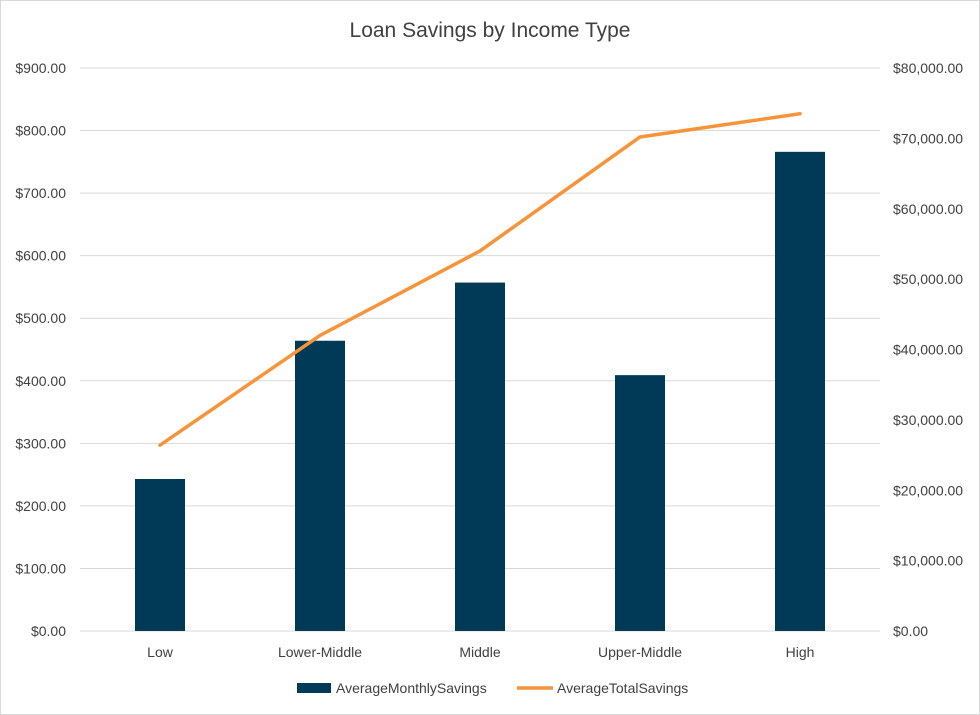 Image resolution: width=980 pixels, height=715 pixels. Describe the element at coordinates (40, 506) in the screenshot. I see `left-tick-label: $200.00` at that location.